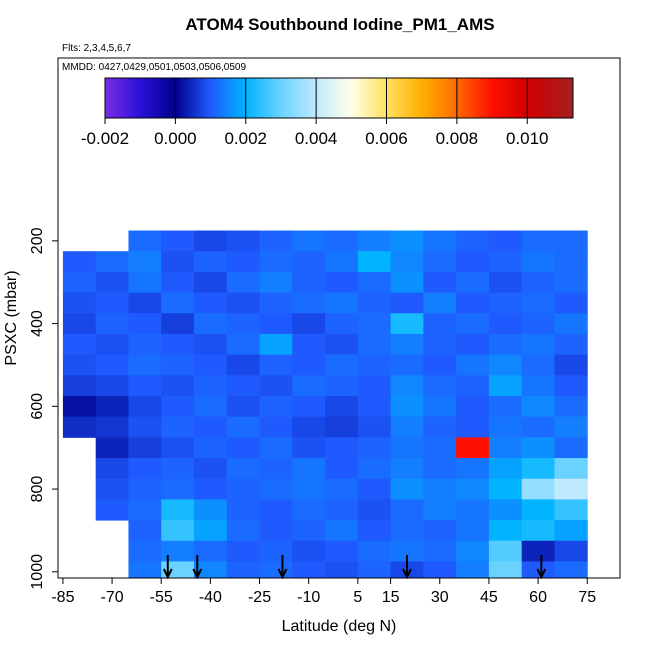  I want to click on colorbar-tick-label: -0.002, so click(105, 138).